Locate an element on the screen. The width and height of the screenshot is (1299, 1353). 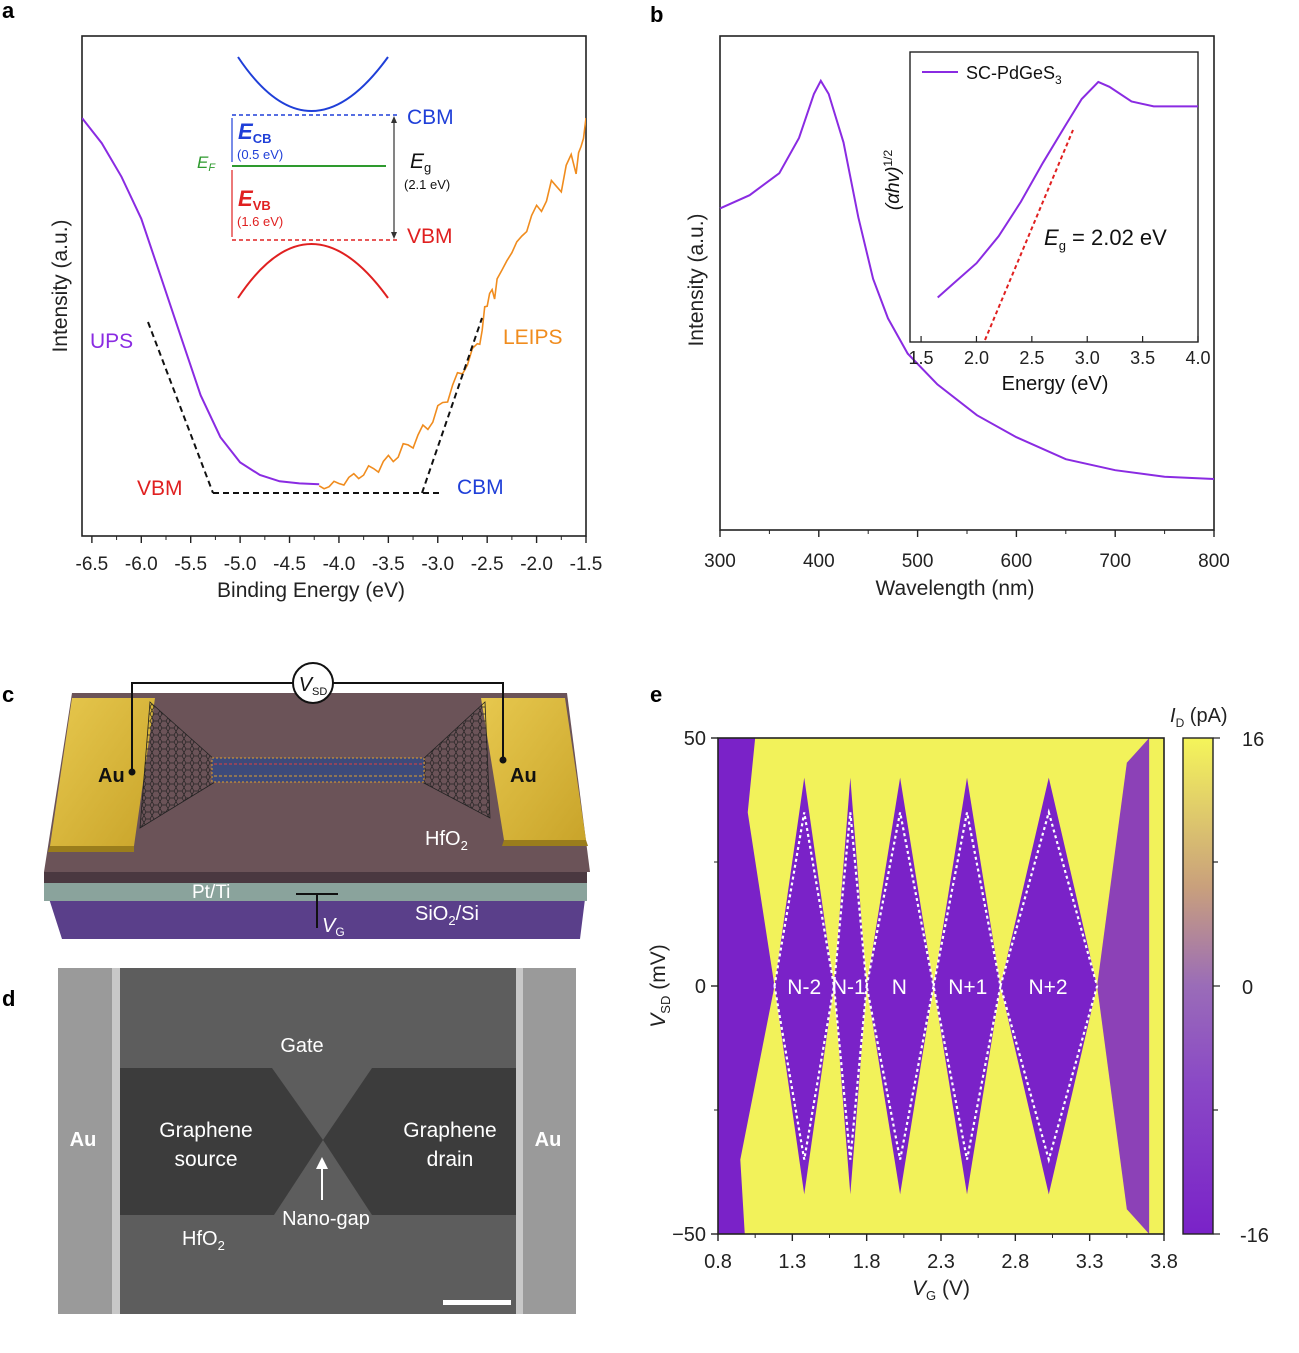
x-axis-ticks-b: 300 400 500 600 700 800 is located at coordinates (967, 551).